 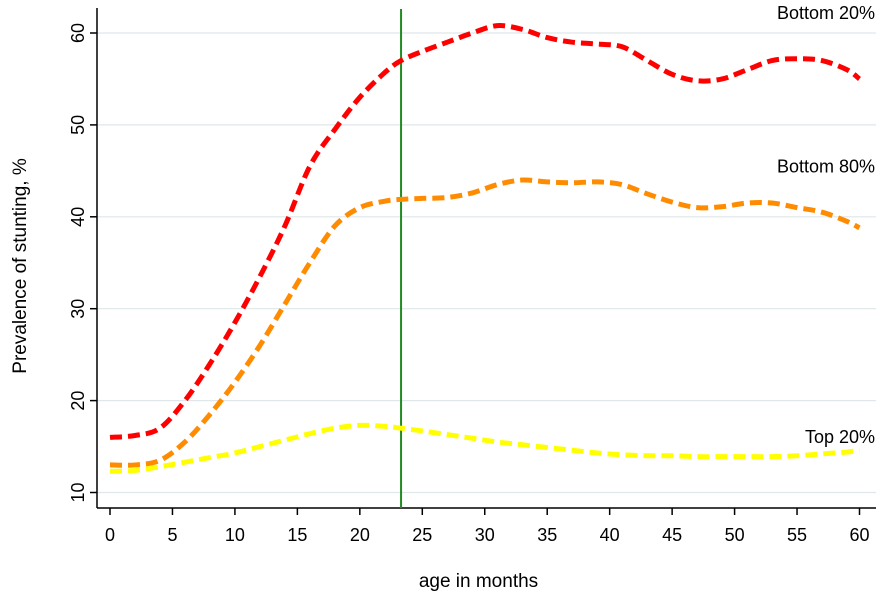 What do you see at coordinates (547, 535) in the screenshot?
I see `x-tick-label: 35` at bounding box center [547, 535].